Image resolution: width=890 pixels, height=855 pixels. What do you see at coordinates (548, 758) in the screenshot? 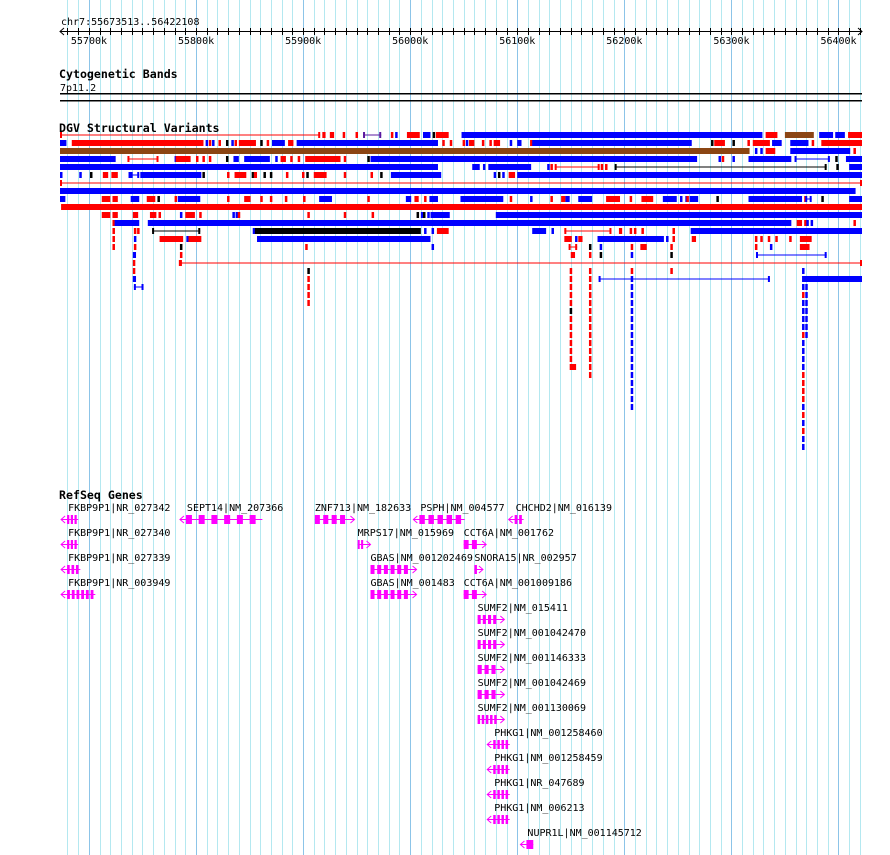
I see `gene-label: PHKG1|NM_001258459` at bounding box center [548, 758].